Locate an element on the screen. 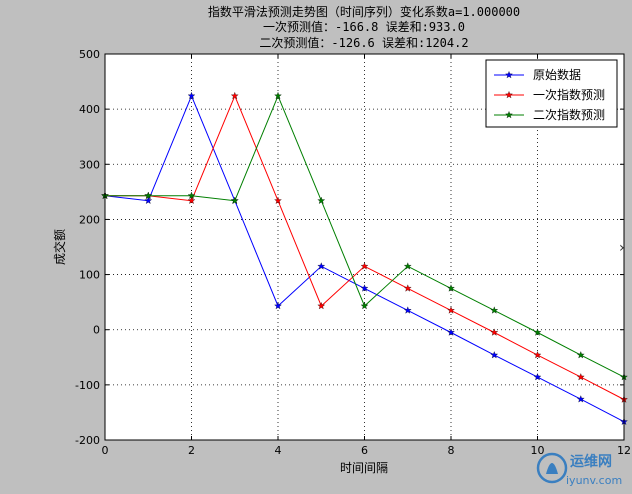  y-axis-label: 成交额 is located at coordinates (59, 247).